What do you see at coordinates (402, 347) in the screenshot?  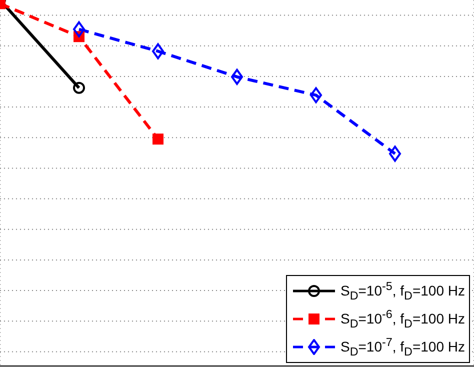 I see `legend-label: S$_{D}$=10$^{-7}$, f$_{D}$=100 Hz` at bounding box center [402, 347].